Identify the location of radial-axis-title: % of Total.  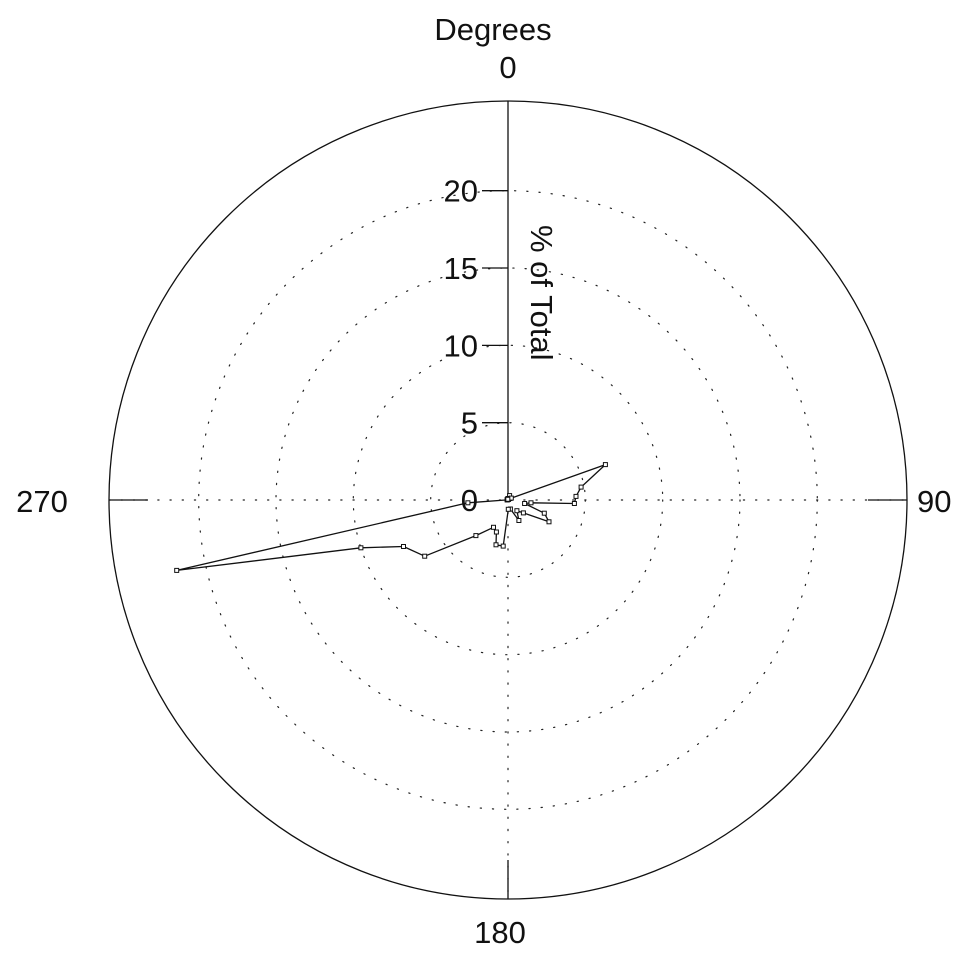
(541, 293).